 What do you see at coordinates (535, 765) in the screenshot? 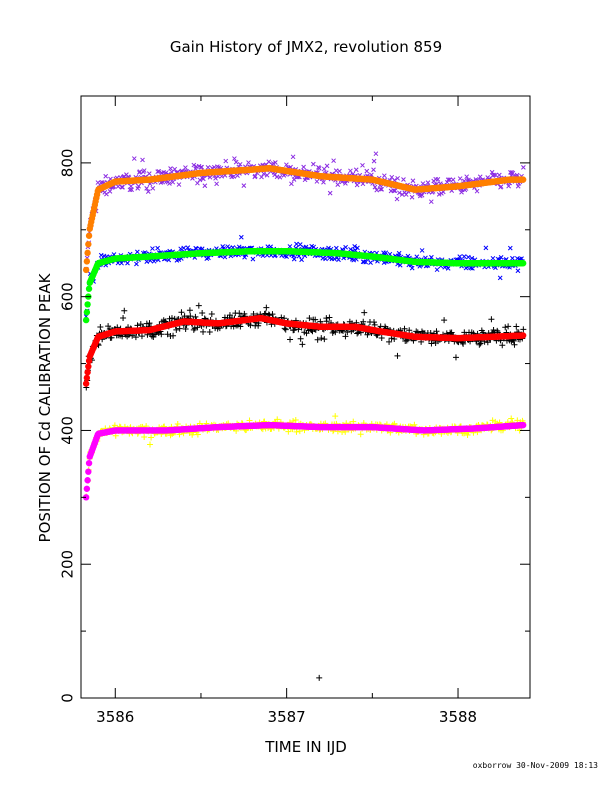
I see `credit-footer: oxborrow 30-Nov-2009 18:13` at bounding box center [535, 765].